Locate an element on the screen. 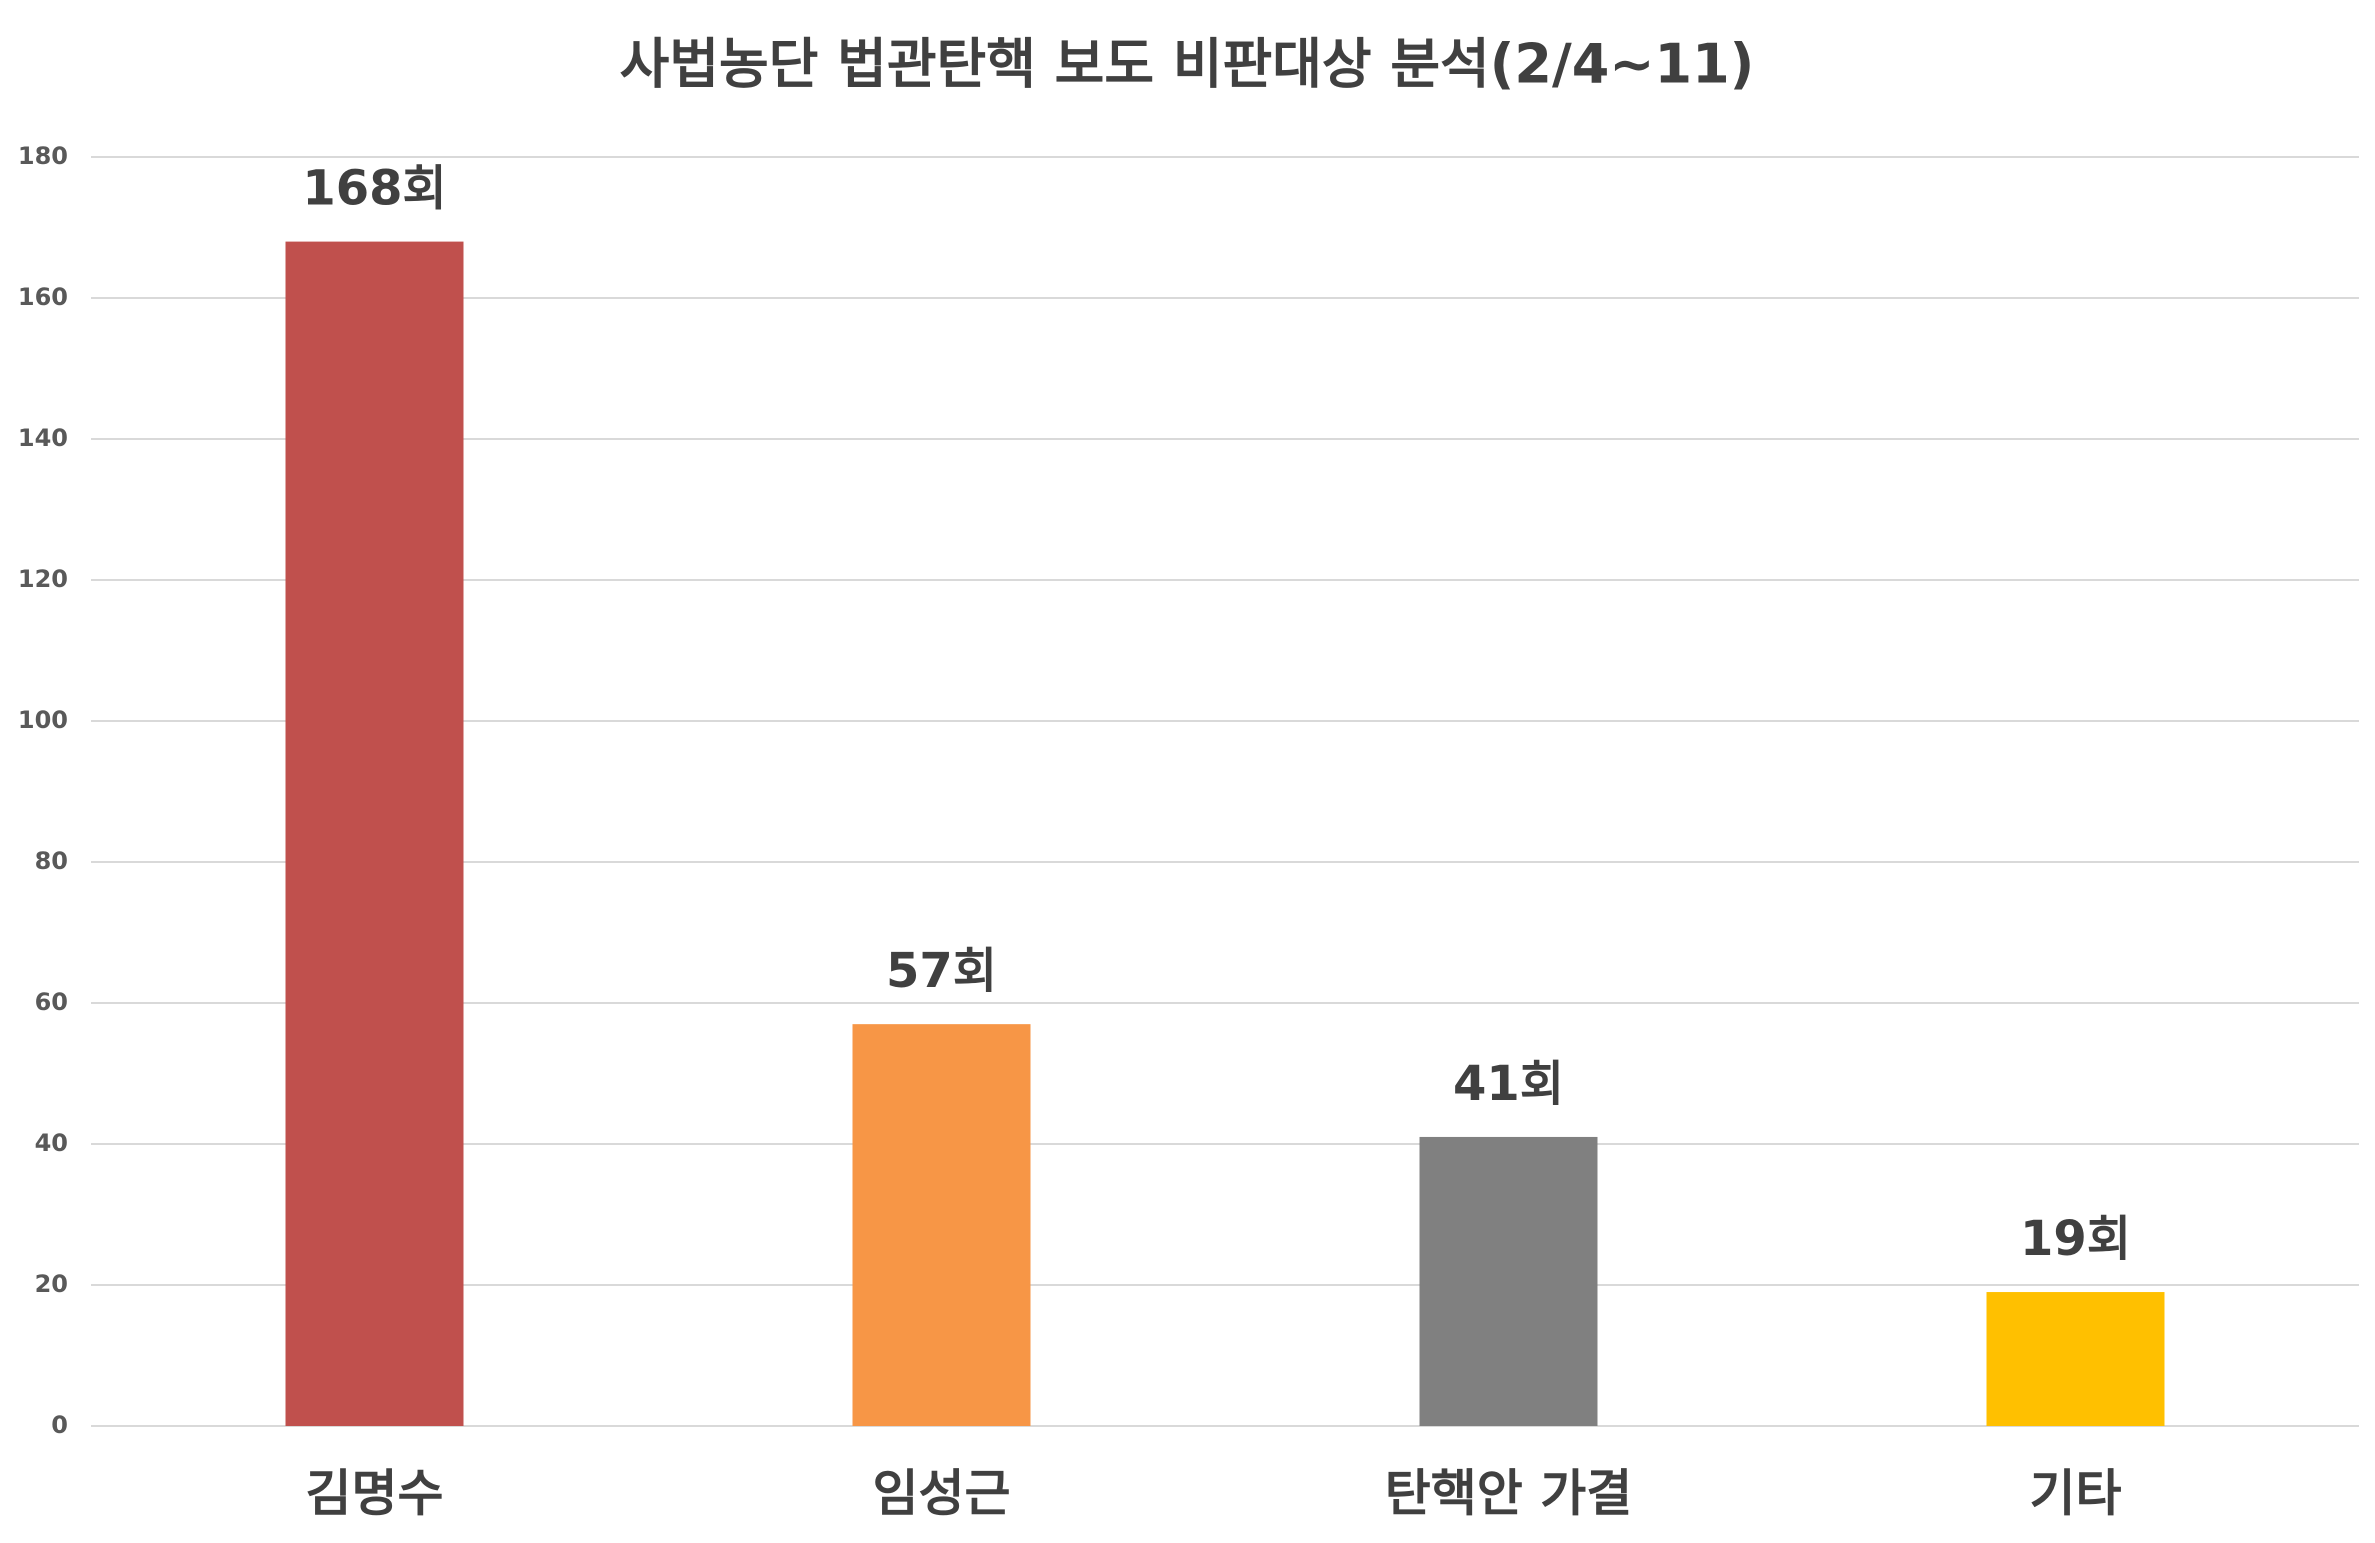  y-tick-label: 100 is located at coordinates (43, 720).